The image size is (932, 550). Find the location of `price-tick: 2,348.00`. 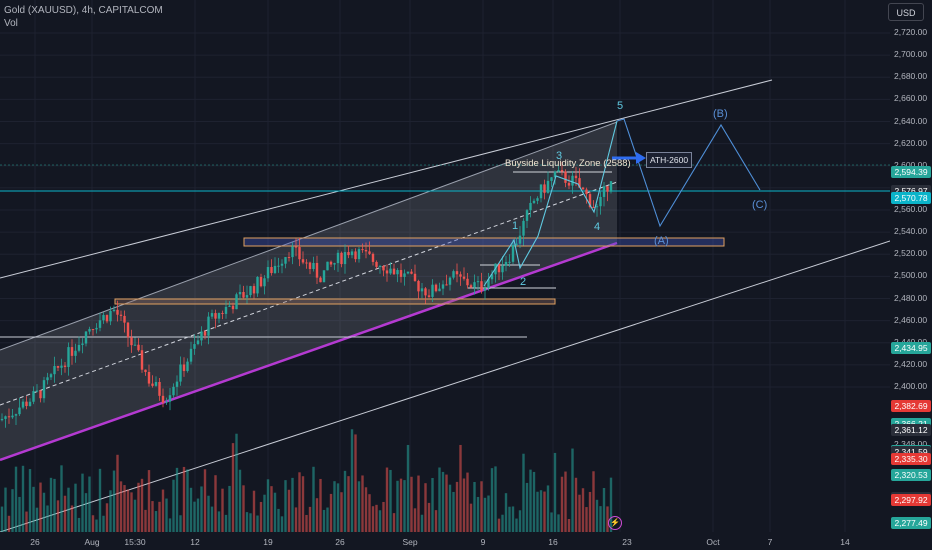

price-tick: 2,348.00 is located at coordinates (911, 443).